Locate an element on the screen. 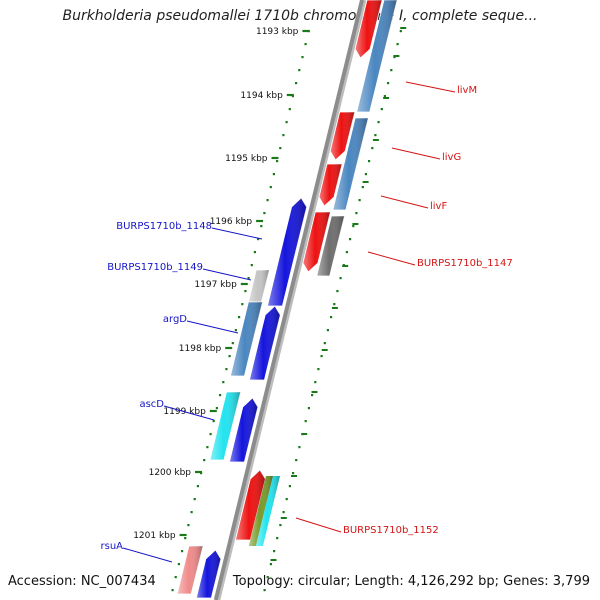 The width and height of the screenshot is (600, 600). gene-1147-outer-shade is located at coordinates (330, 246).